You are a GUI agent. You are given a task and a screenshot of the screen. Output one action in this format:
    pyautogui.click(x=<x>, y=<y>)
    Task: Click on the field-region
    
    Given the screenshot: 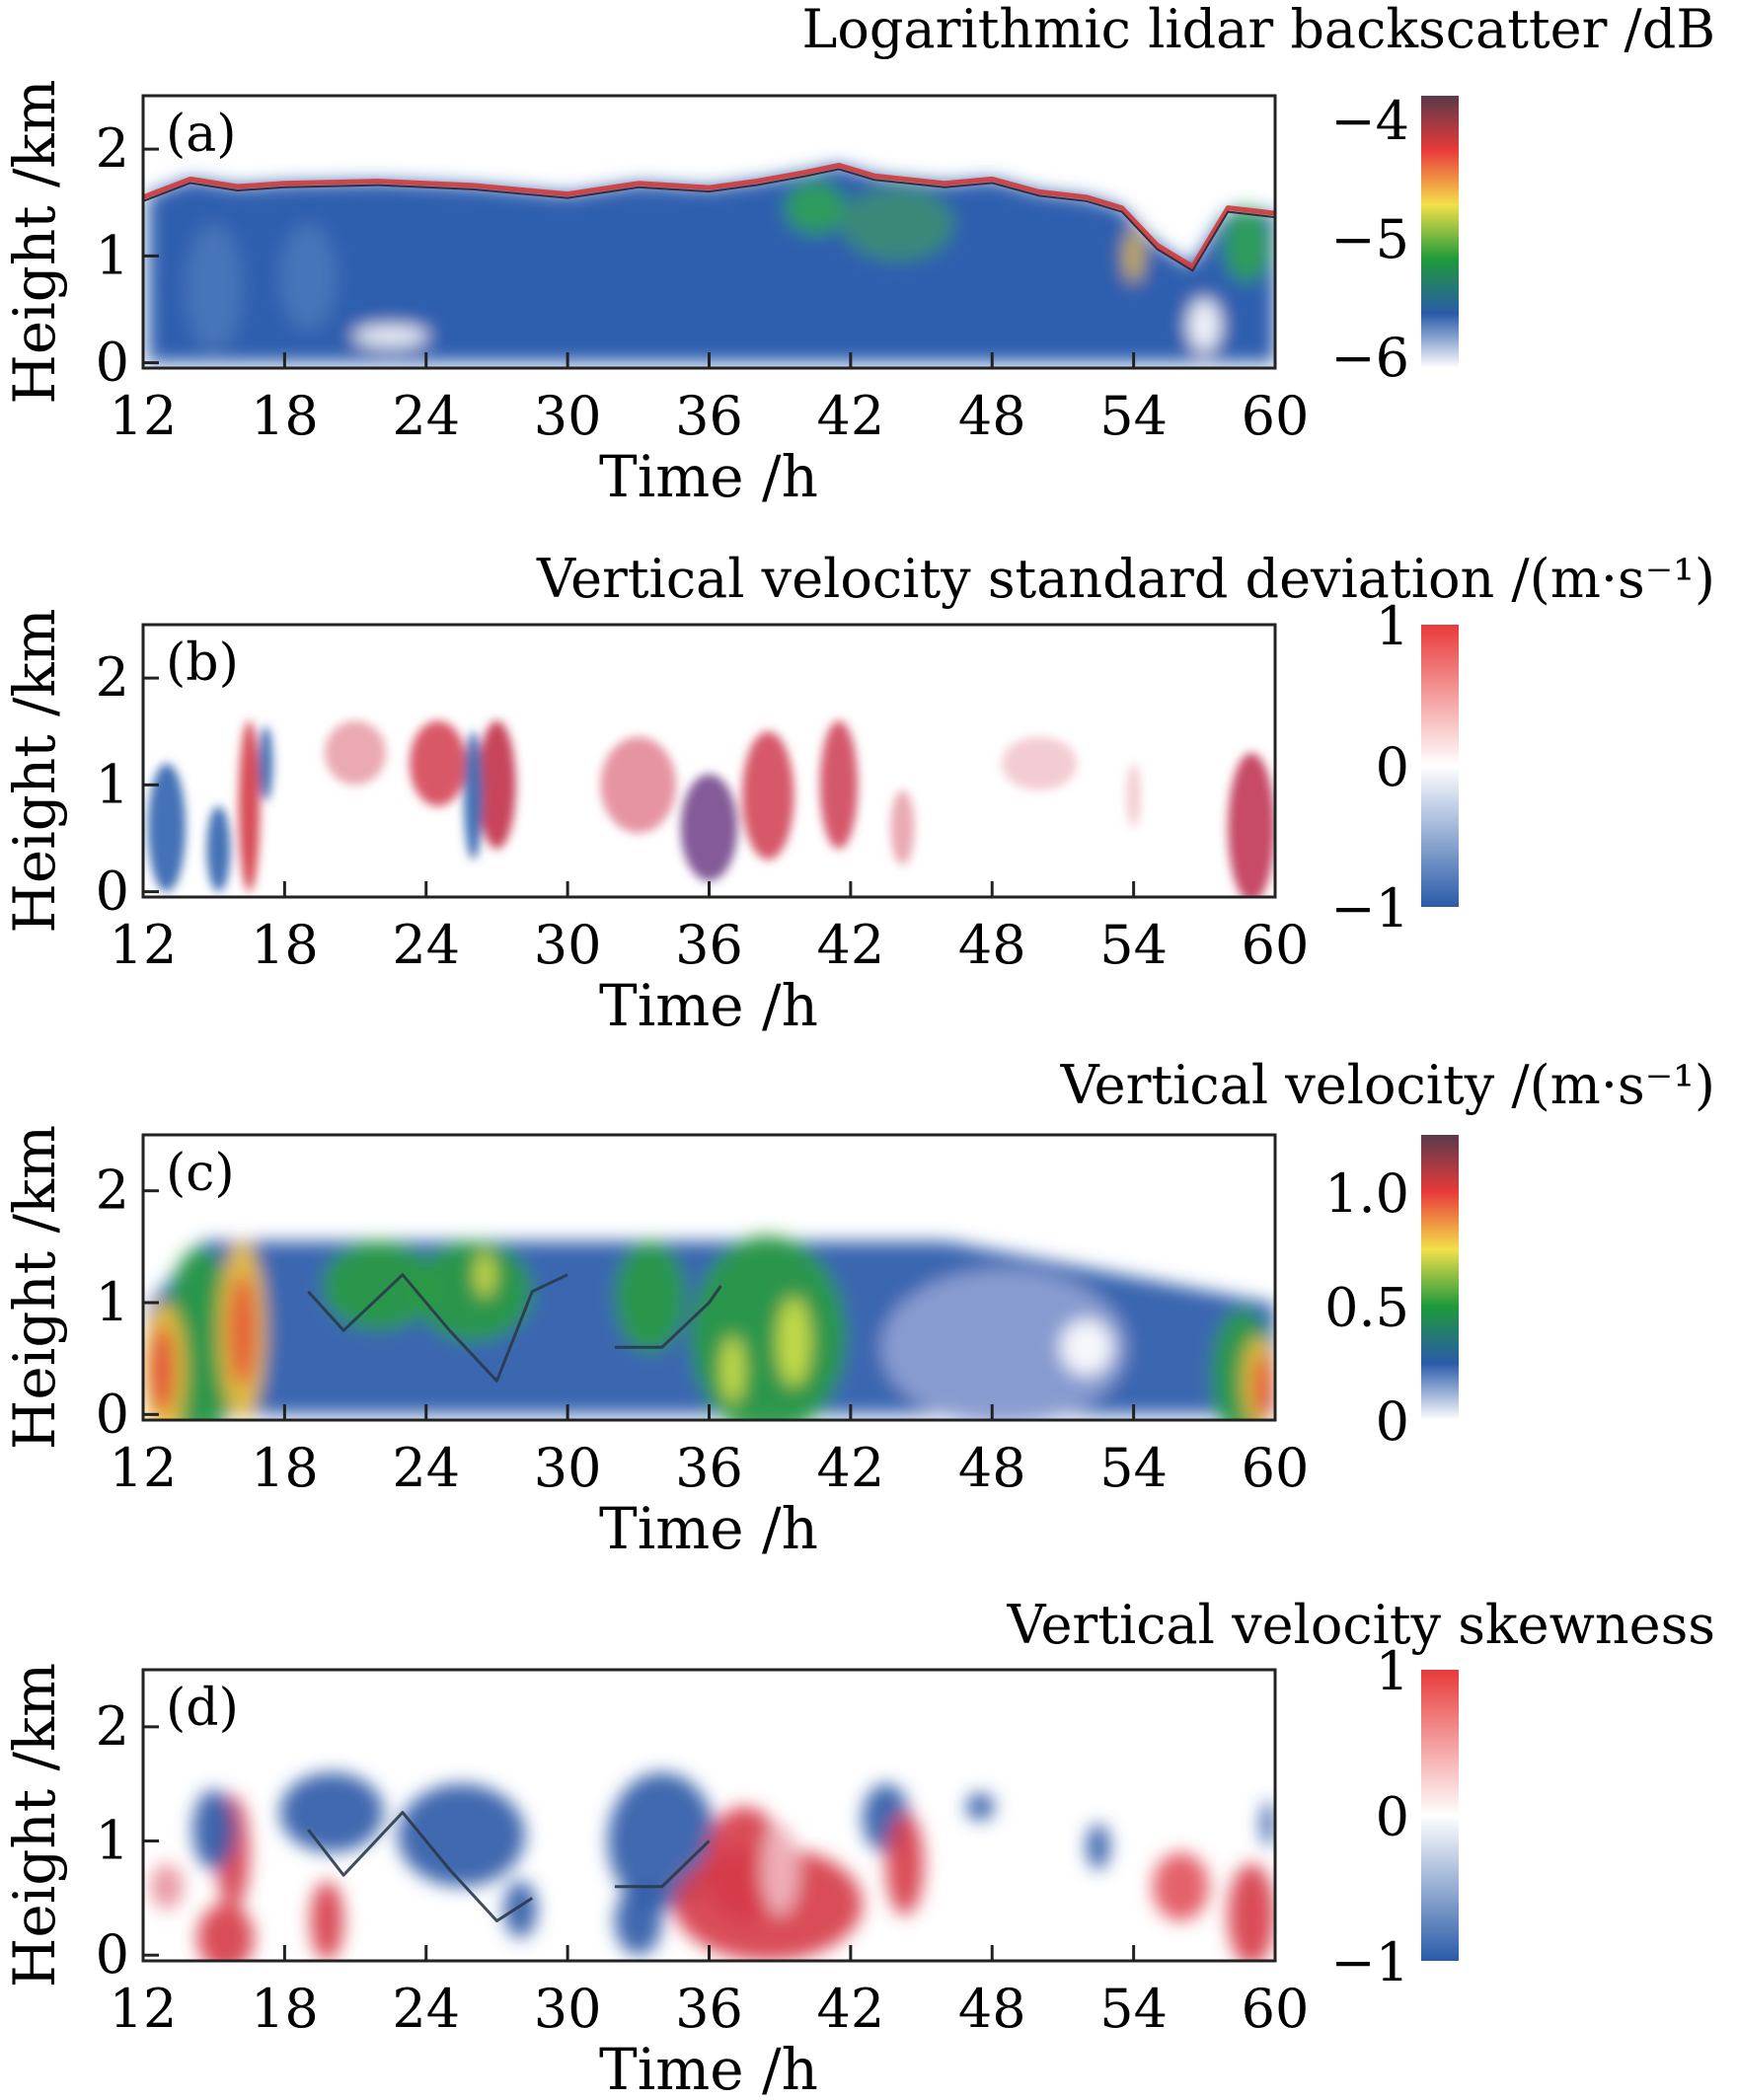 What is the action you would take?
    pyautogui.click(x=711, y=264)
    